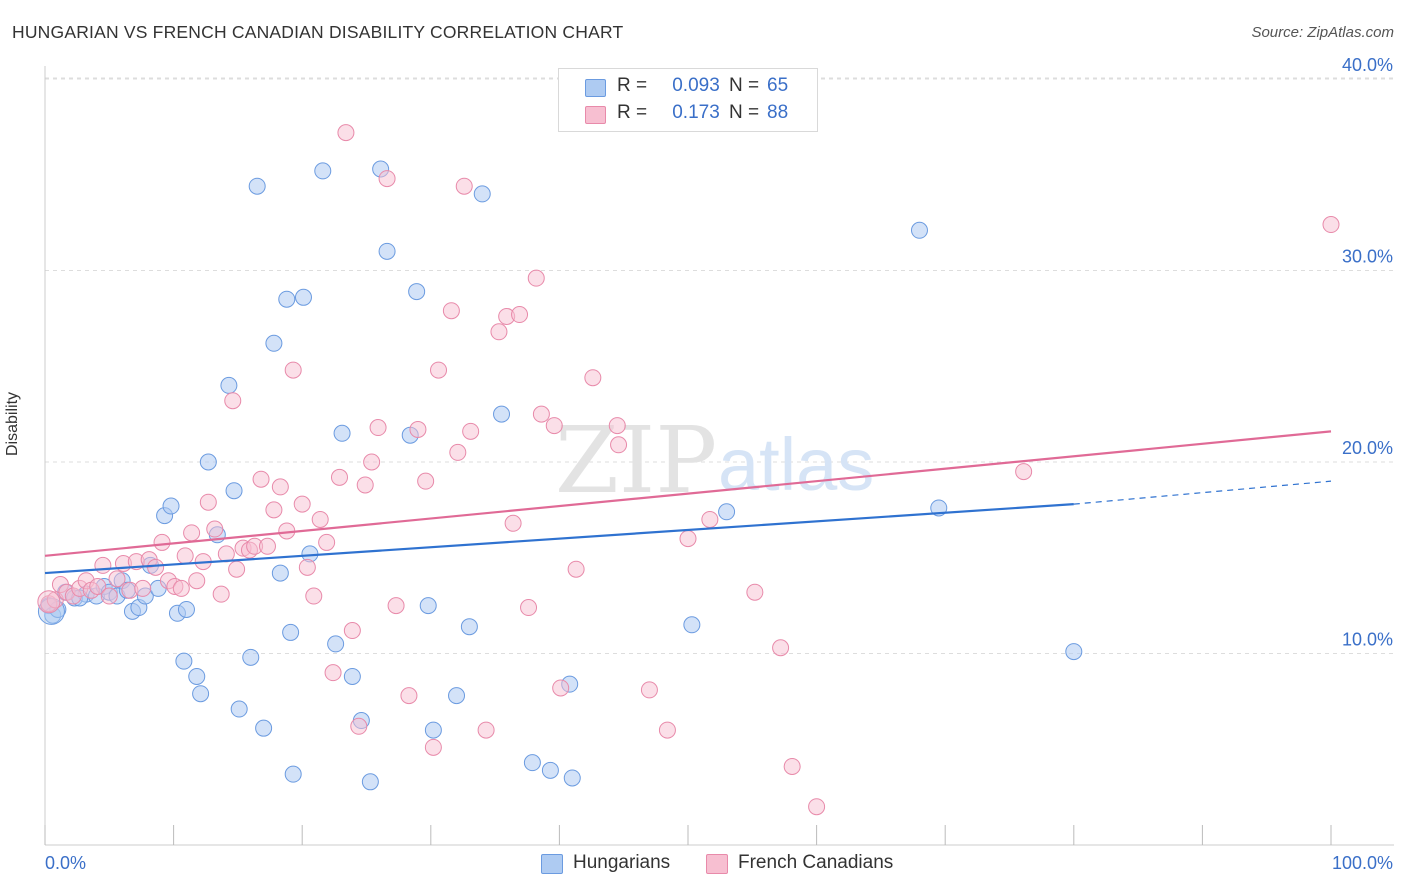  I want to click on y-tick-label: 20.0%, so click(1367, 448).